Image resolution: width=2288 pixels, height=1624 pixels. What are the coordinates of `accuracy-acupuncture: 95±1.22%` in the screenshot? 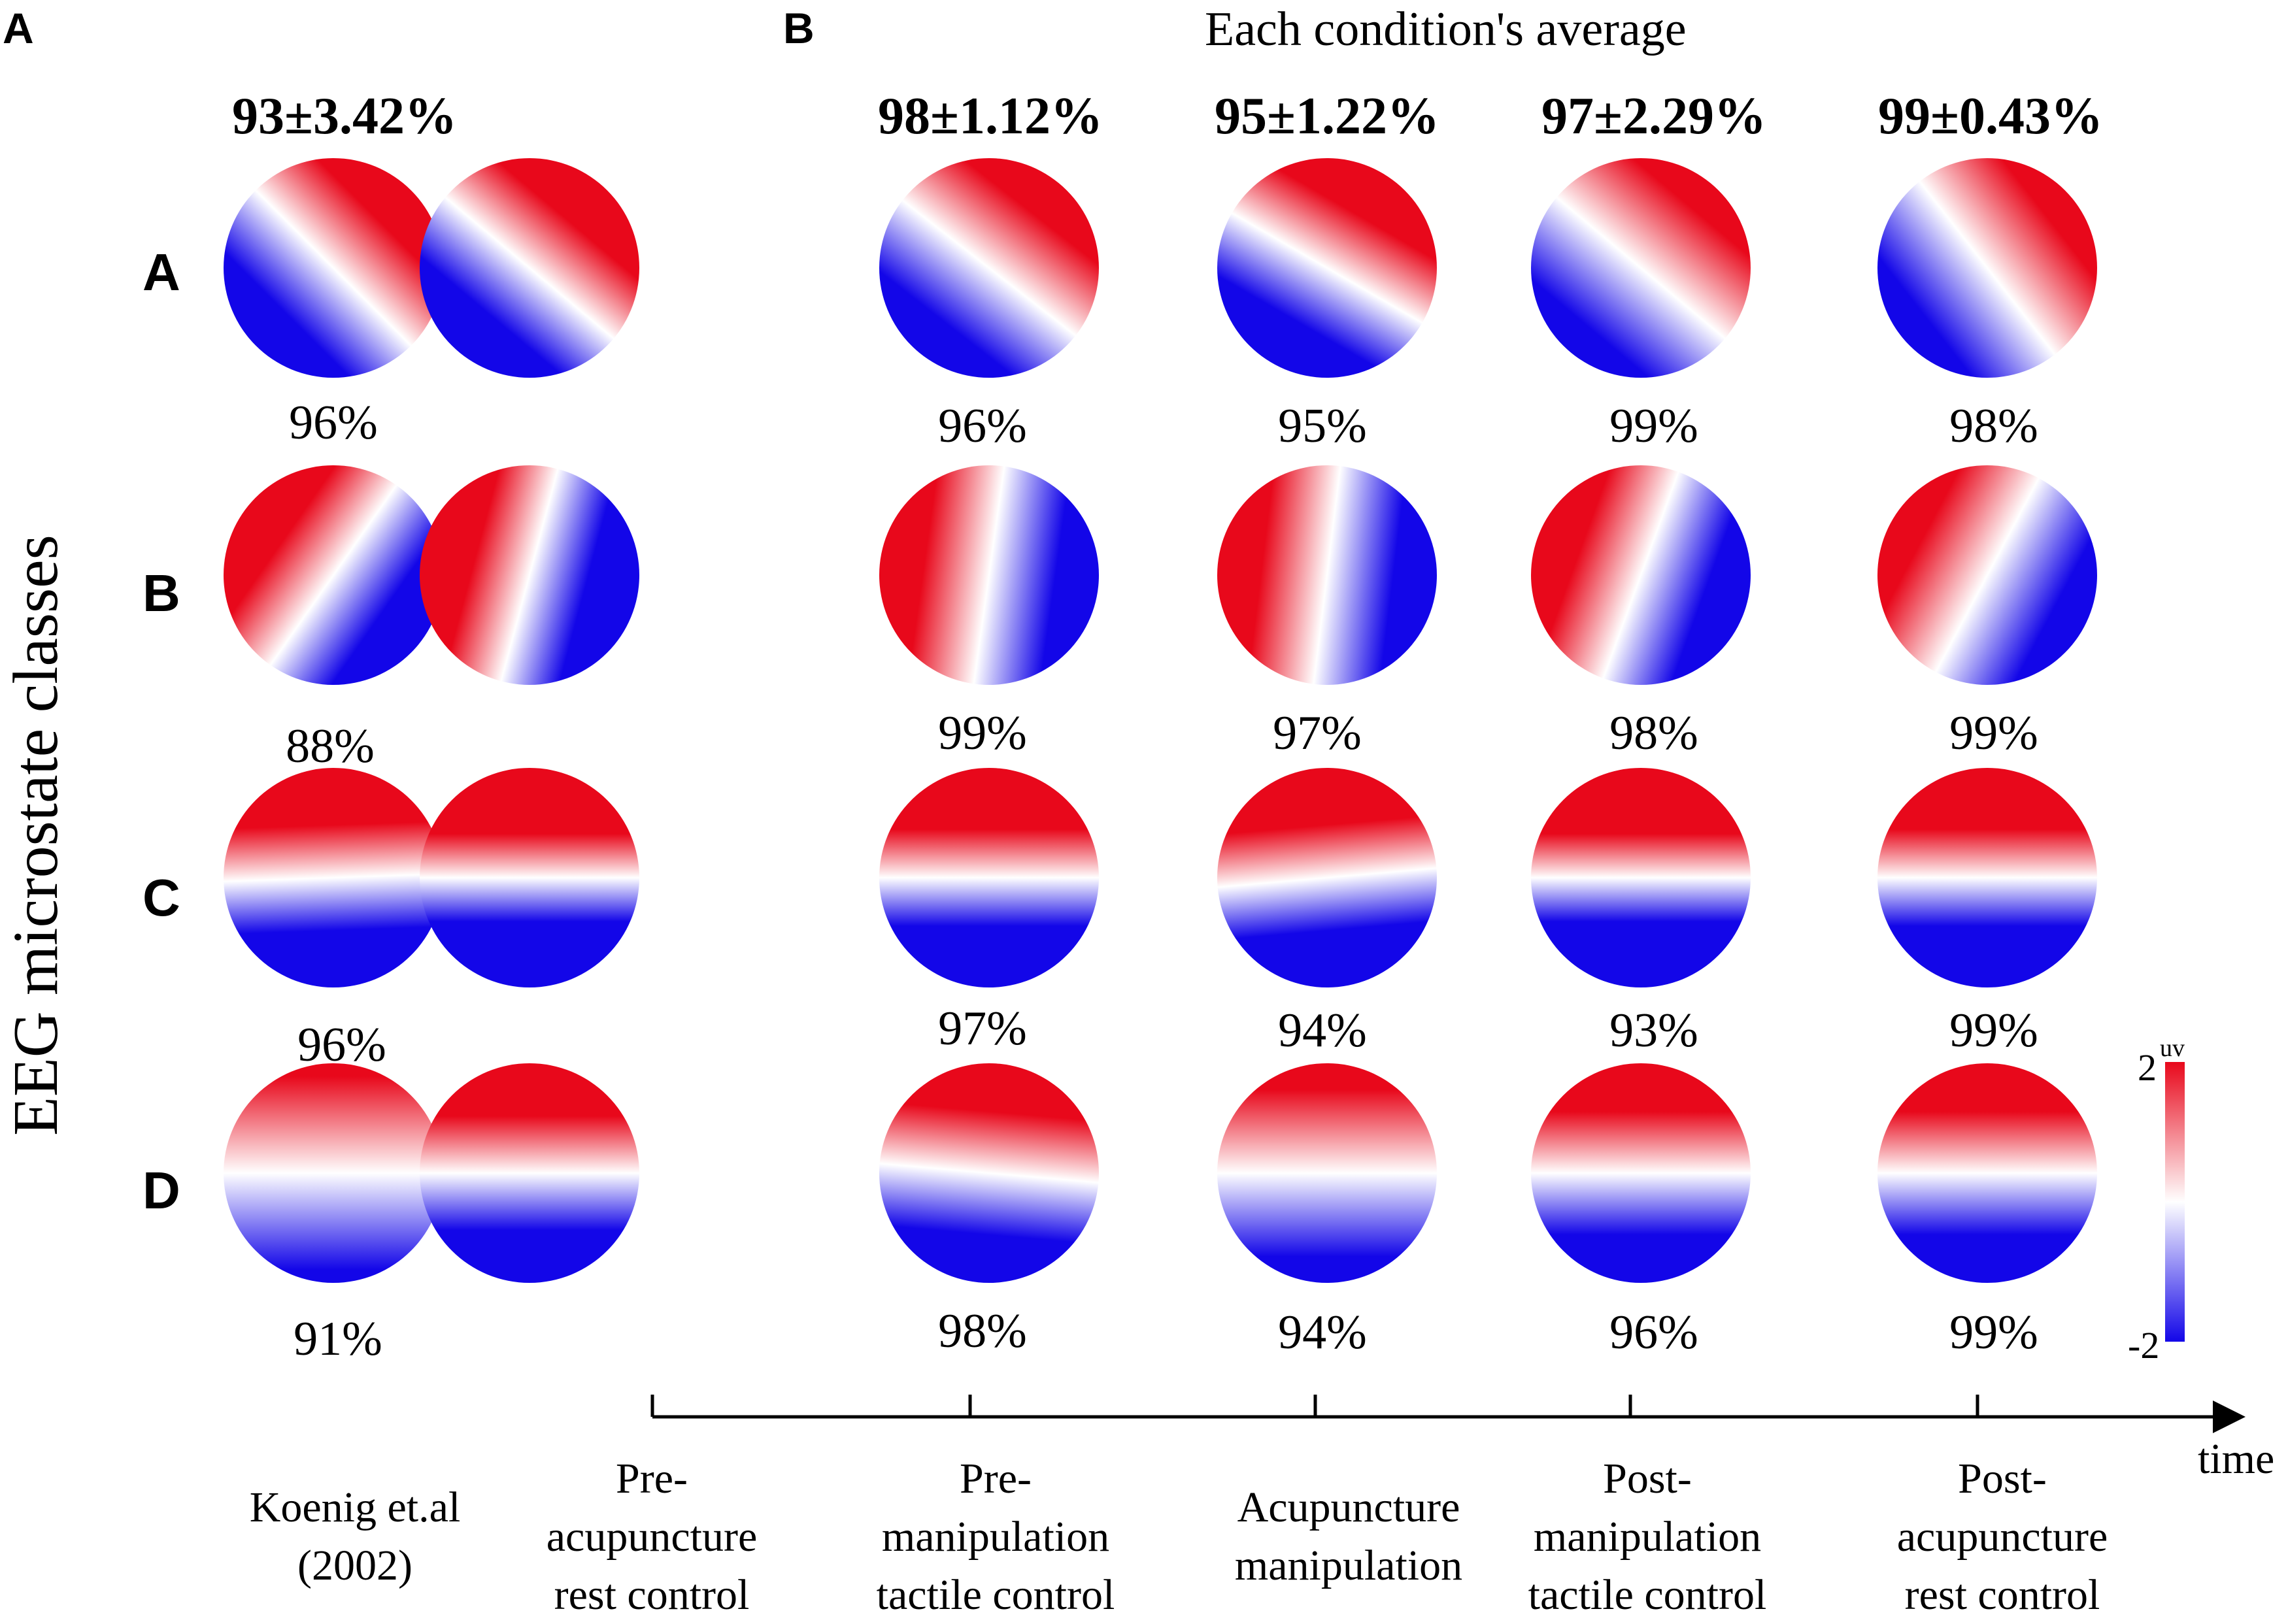 It's located at (1327, 116).